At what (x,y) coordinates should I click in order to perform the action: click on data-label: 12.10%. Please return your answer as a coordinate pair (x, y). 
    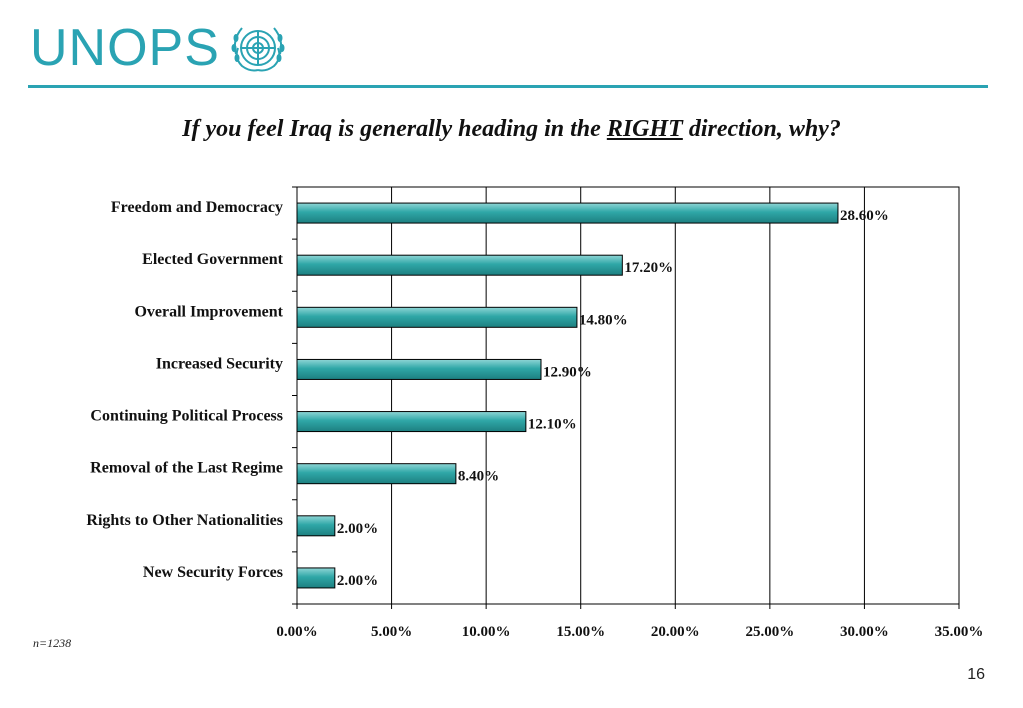
    Looking at the image, I should click on (552, 425).